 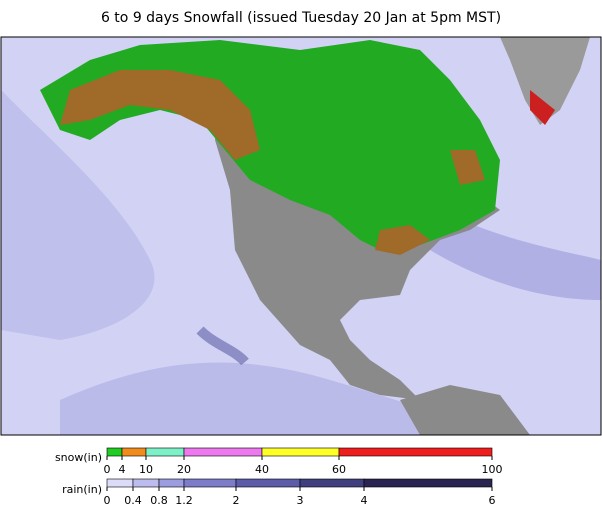 I want to click on greenland, so click(x=545, y=81).